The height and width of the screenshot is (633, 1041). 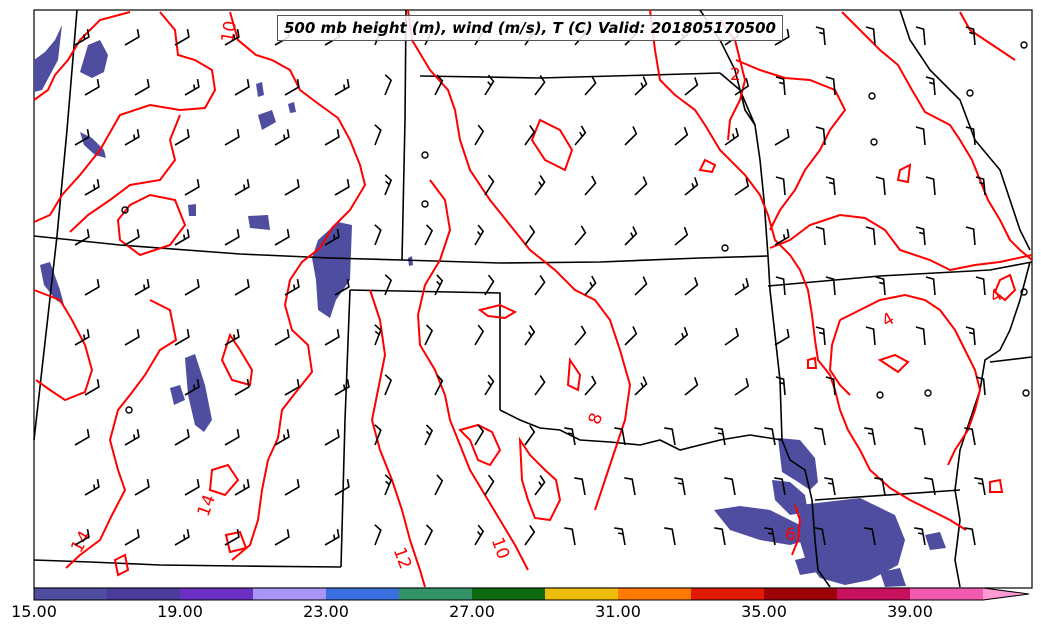 I want to click on colorbar-tick-label: 35.00, so click(x=764, y=611).